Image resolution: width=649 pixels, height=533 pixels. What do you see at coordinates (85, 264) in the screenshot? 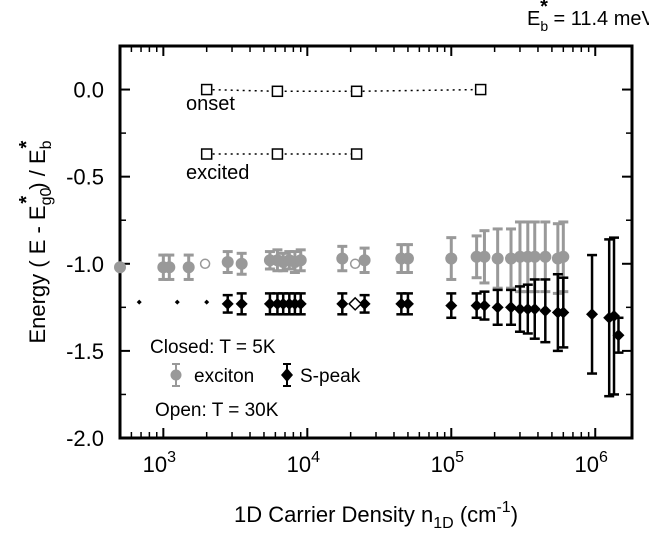
I see `y-tick-label: -1.0` at bounding box center [85, 264].